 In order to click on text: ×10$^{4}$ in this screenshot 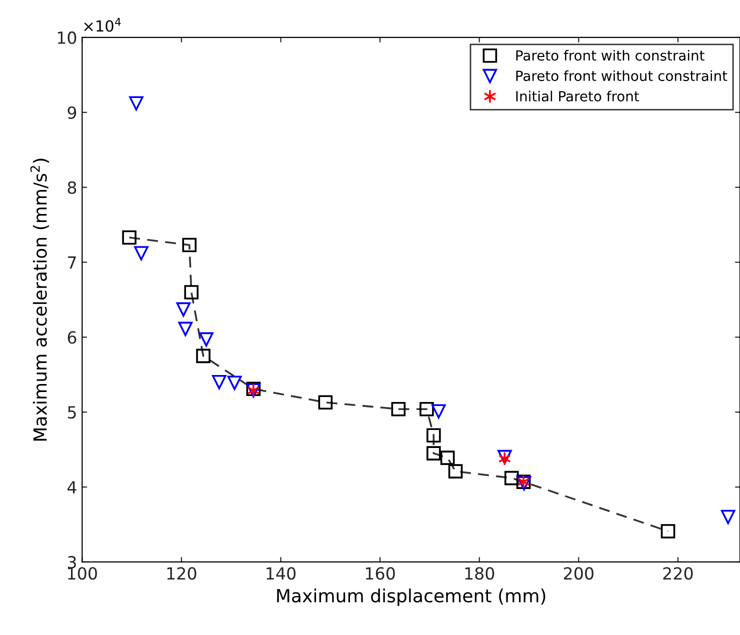, I will do `click(102, 25)`.